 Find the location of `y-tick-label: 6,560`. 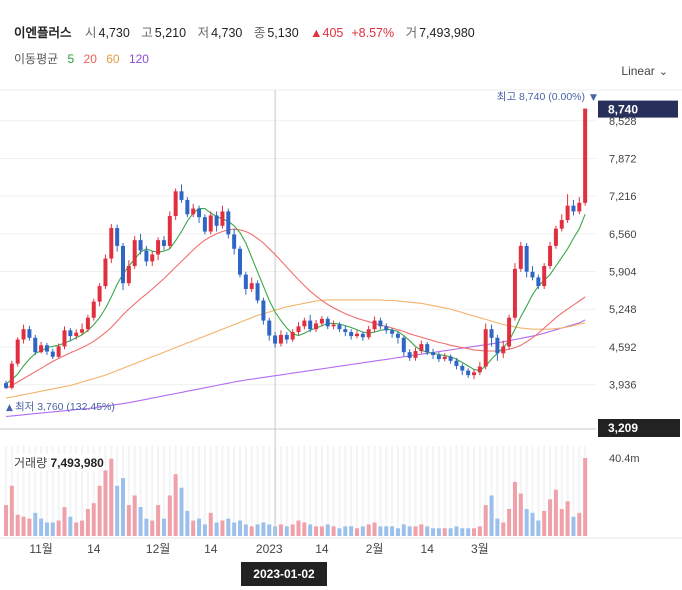

y-tick-label: 6,560 is located at coordinates (623, 235).